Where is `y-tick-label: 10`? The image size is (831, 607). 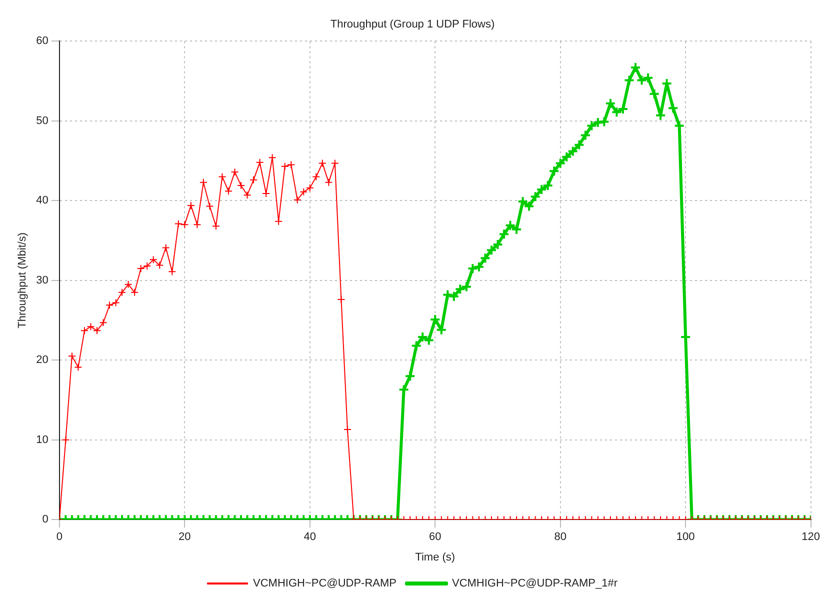
y-tick-label: 10 is located at coordinates (42, 440).